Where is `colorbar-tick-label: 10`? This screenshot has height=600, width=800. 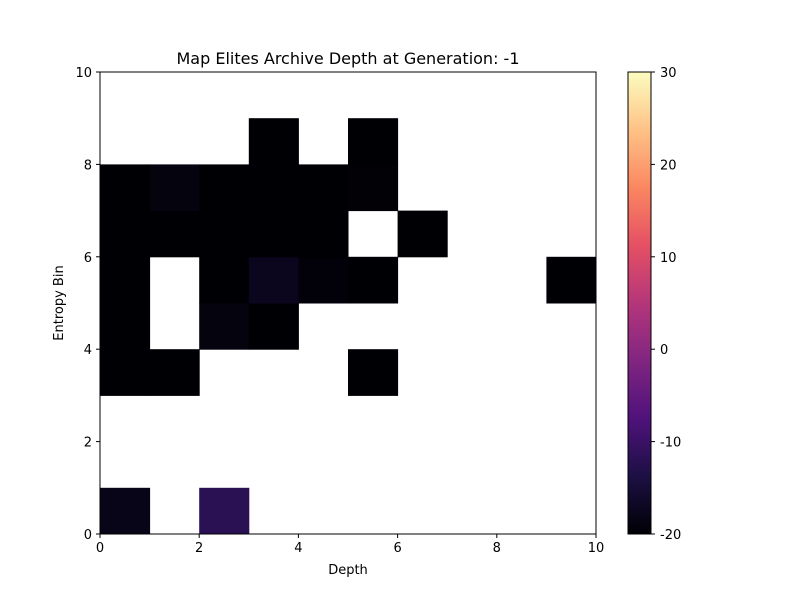 colorbar-tick-label: 10 is located at coordinates (668, 258).